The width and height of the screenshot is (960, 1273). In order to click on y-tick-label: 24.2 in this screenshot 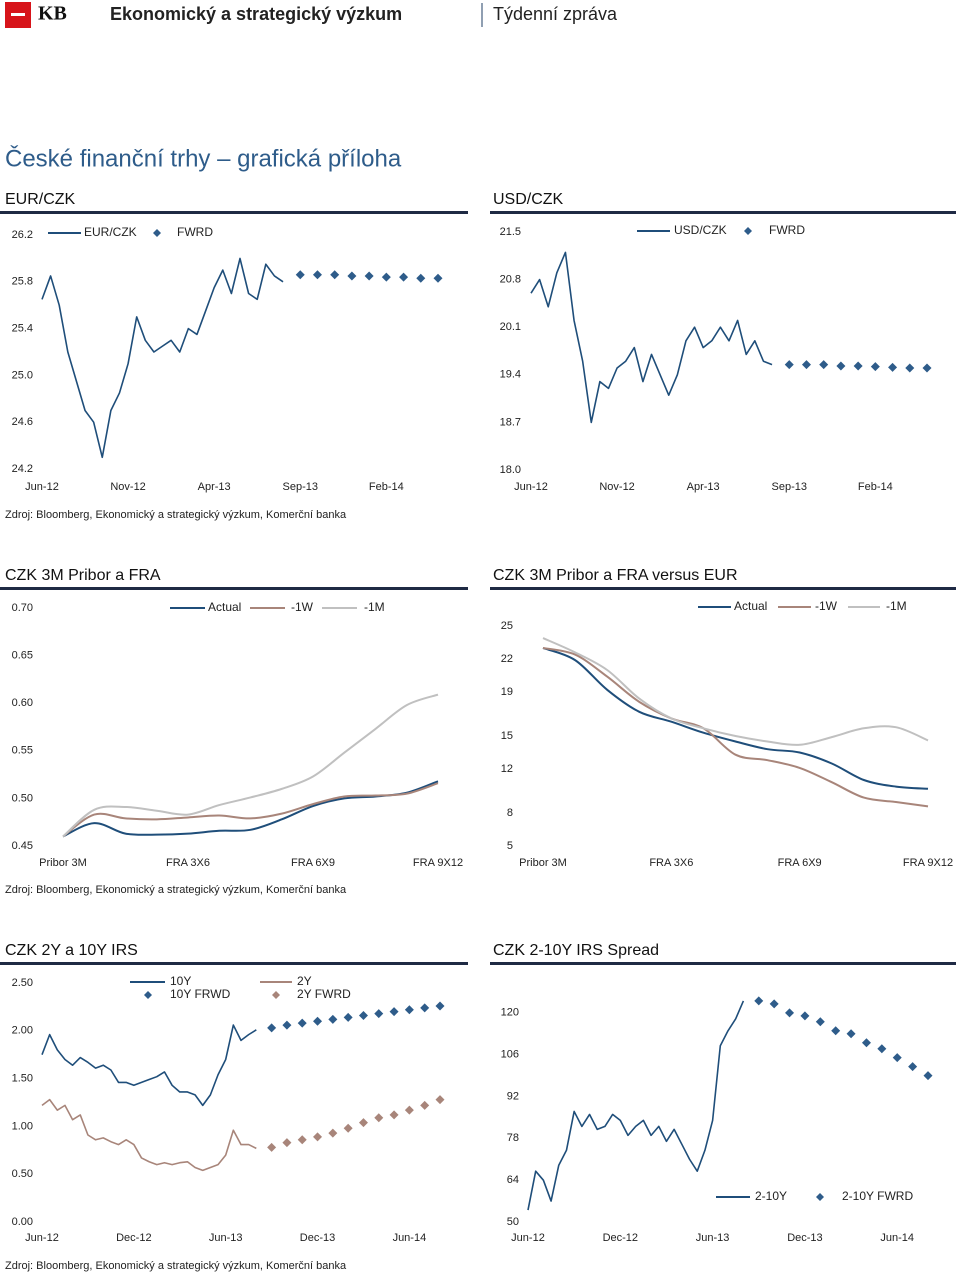, I will do `click(22, 469)`.